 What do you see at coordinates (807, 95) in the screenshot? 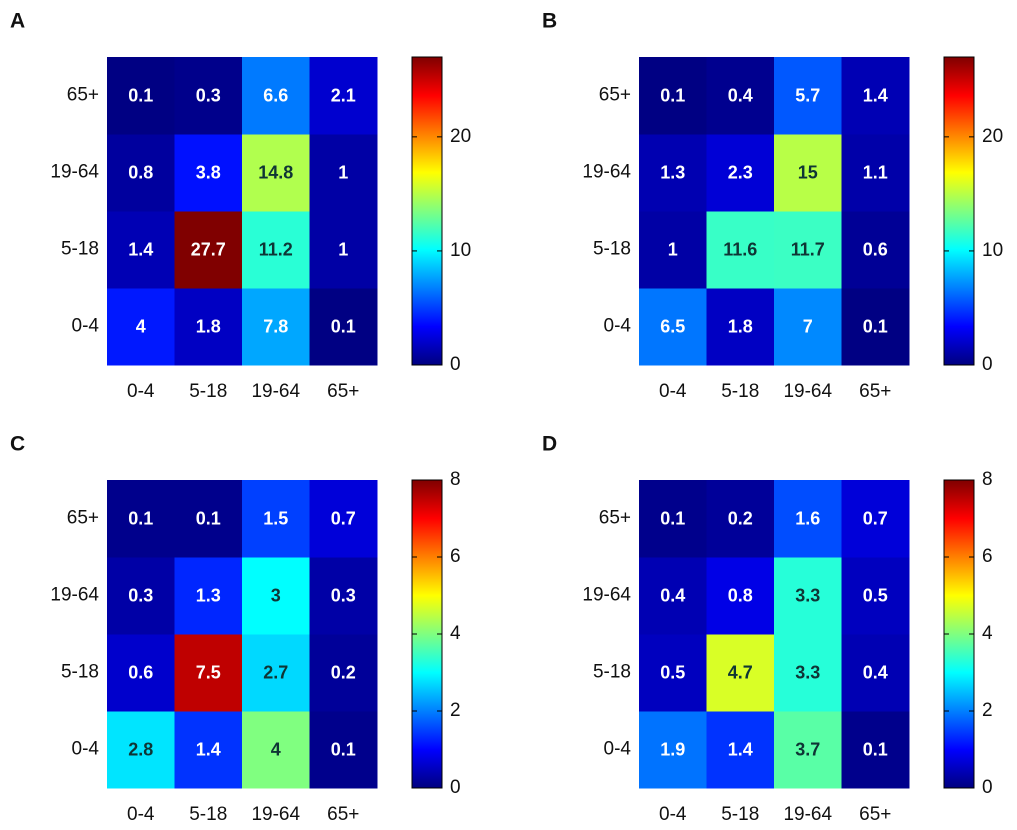
I see `cell-label: 5.7` at bounding box center [807, 95].